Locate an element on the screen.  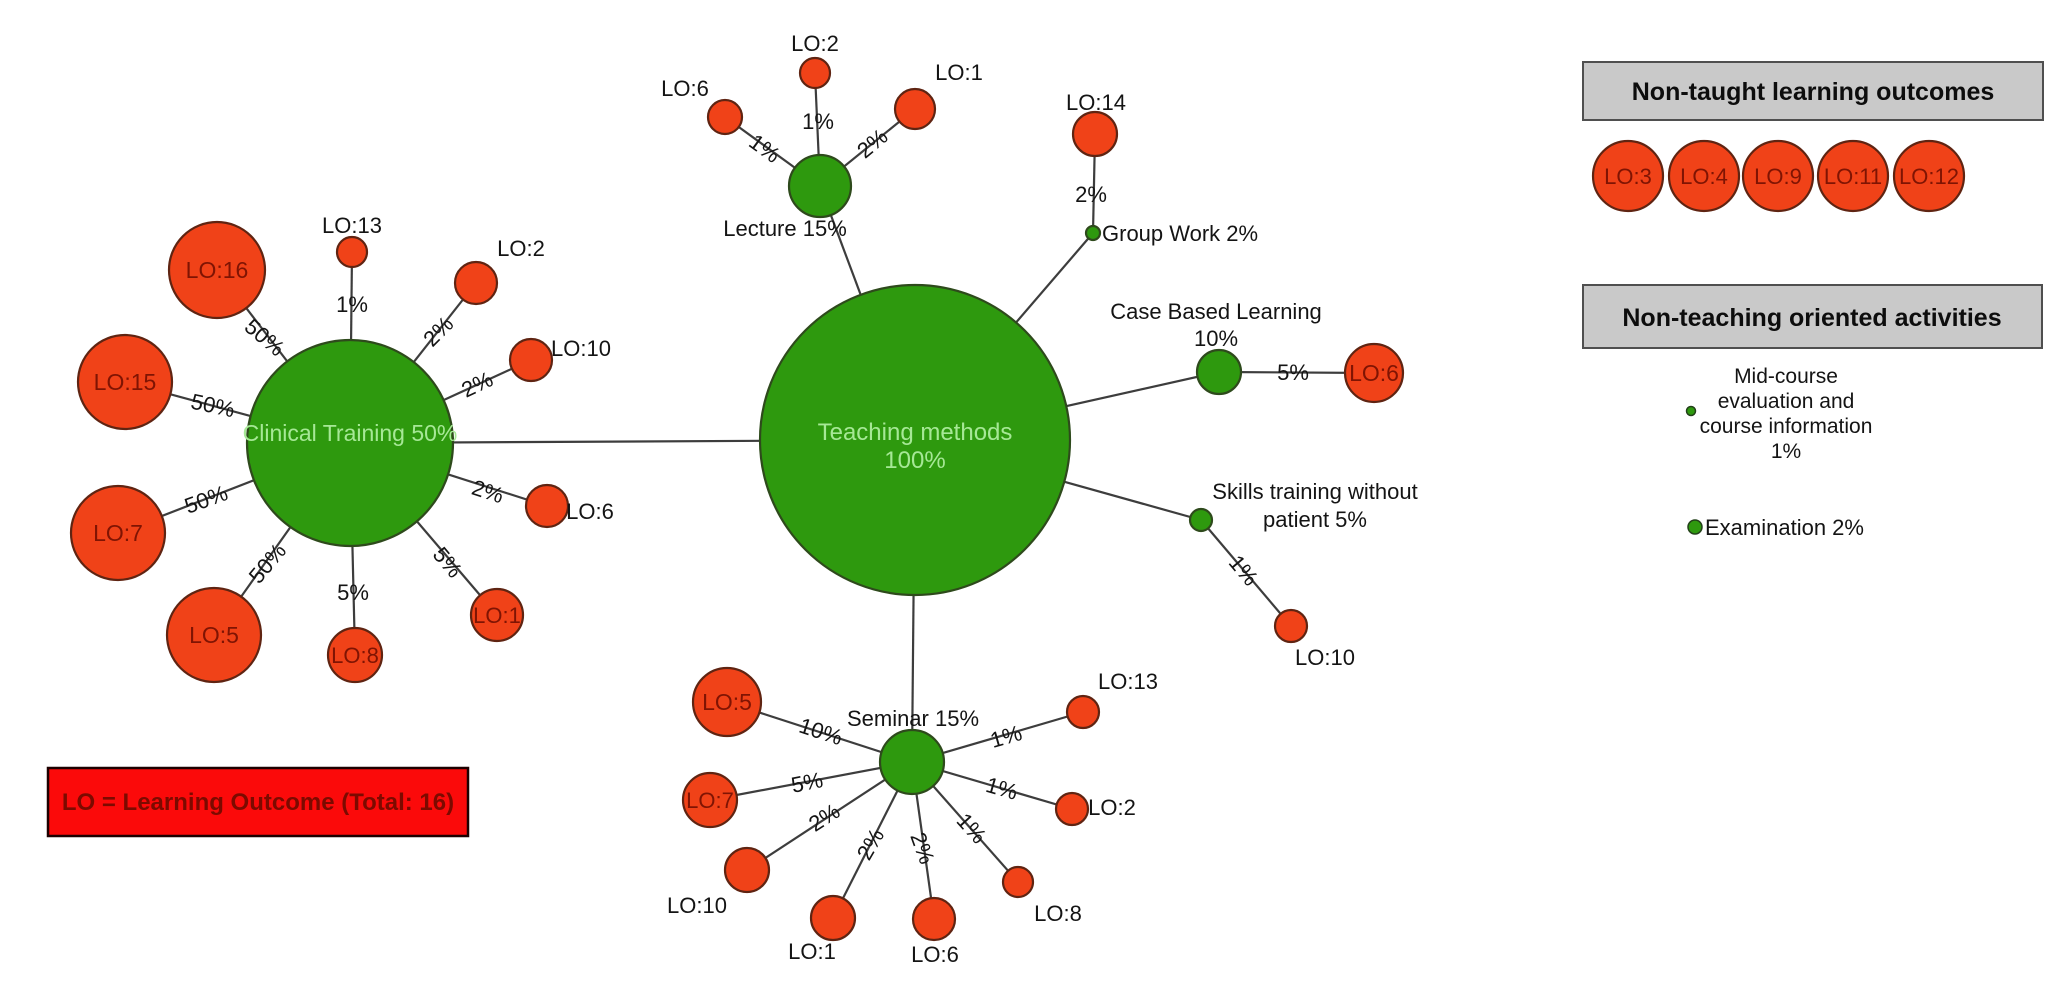
node-label-g14: LO:14 is located at coordinates (1096, 102).